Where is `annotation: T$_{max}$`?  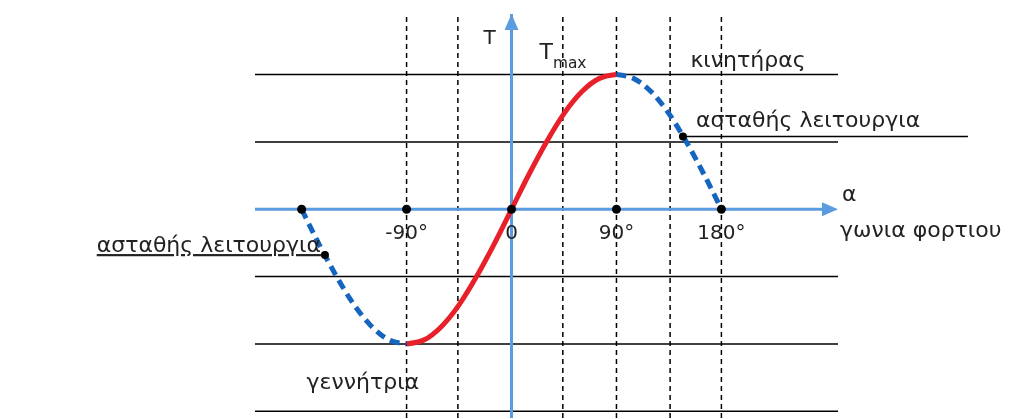 annotation: T$_{max}$ is located at coordinates (562, 55).